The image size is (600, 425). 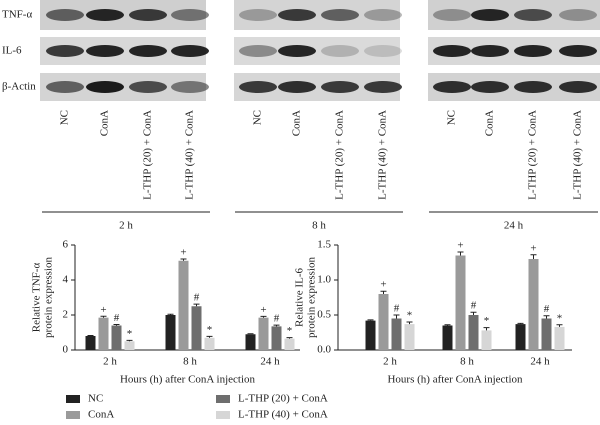 I want to click on y-axis-label: Relative IL-6, so click(x=300, y=297).